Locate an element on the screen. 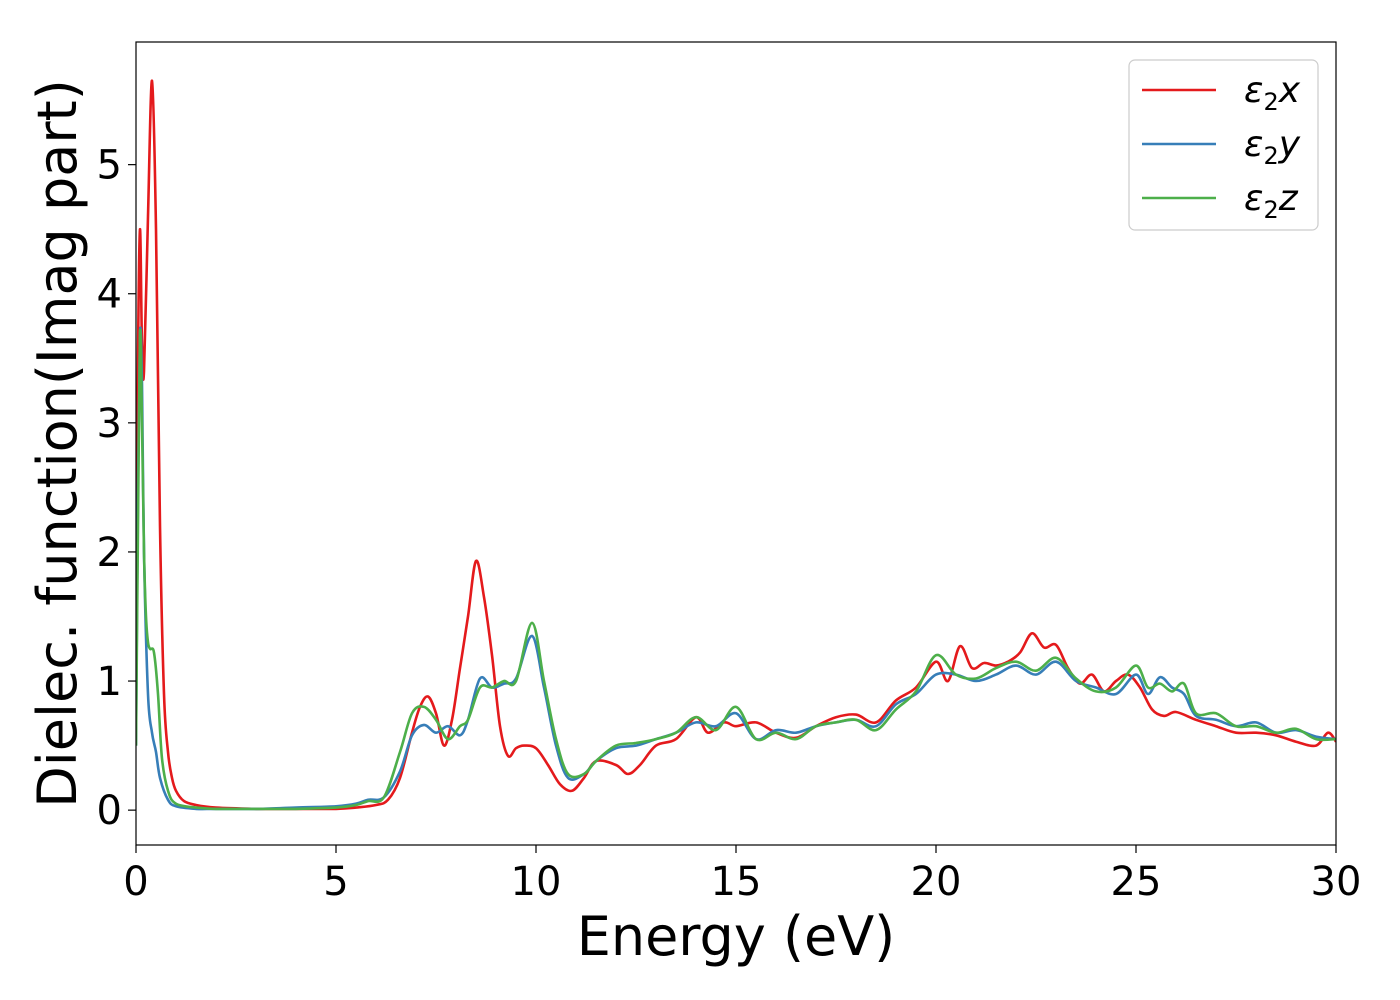  y-tick-label: 0 is located at coordinates (109, 811).